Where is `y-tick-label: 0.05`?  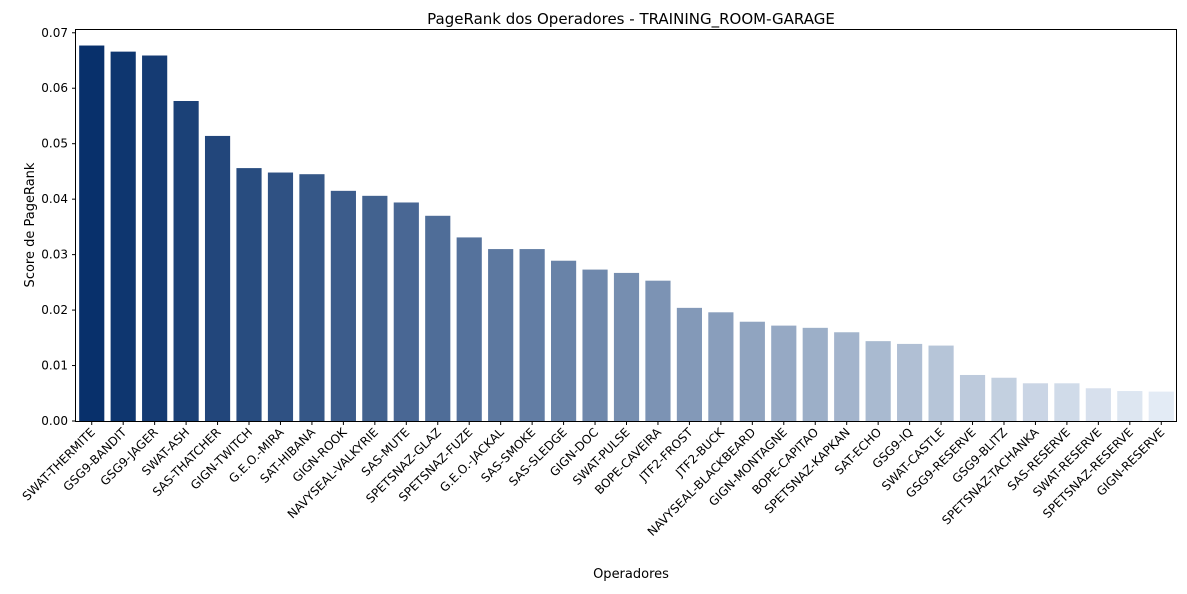
y-tick-label: 0.05 is located at coordinates (54, 144).